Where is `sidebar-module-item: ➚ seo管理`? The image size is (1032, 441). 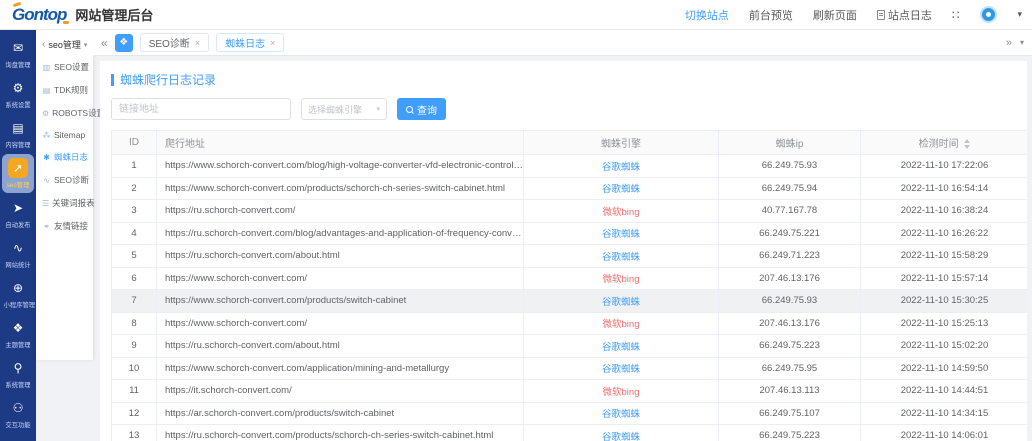 sidebar-module-item: ➚ seo管理 is located at coordinates (18, 173).